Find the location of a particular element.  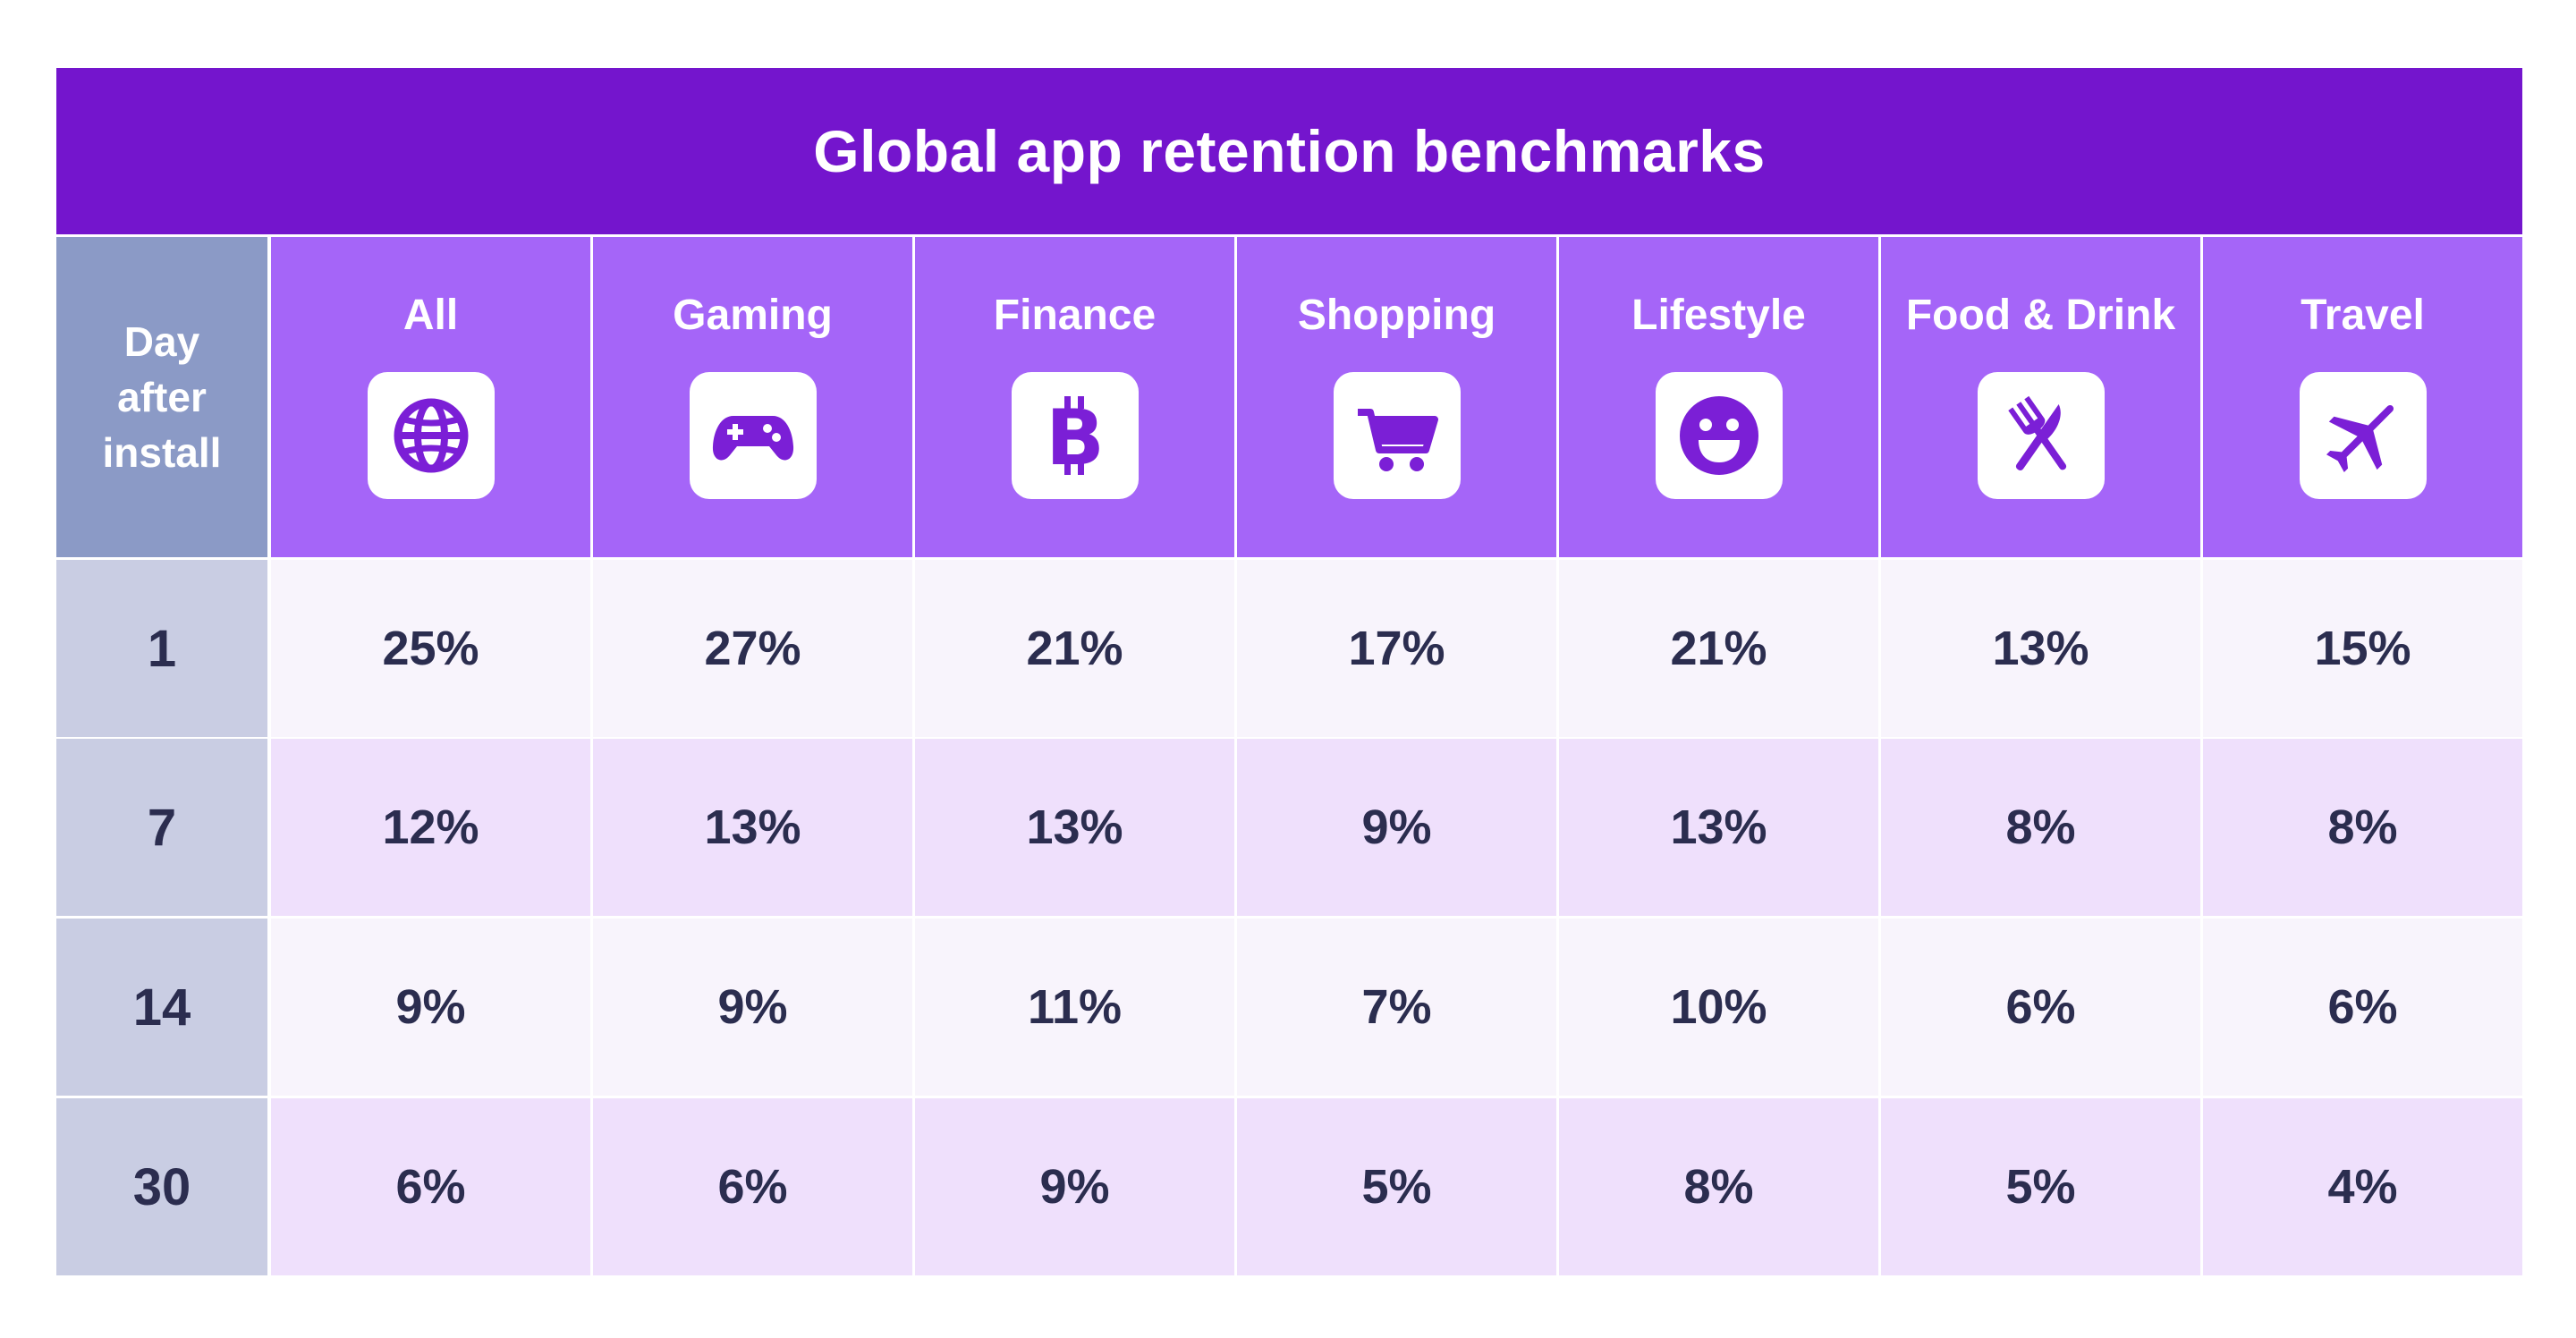

column-header-gaming: Gaming is located at coordinates (752, 397).